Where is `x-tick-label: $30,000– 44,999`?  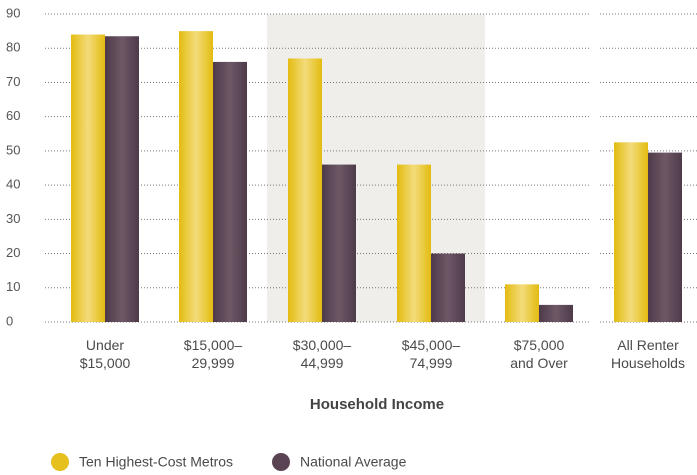 x-tick-label: $30,000– 44,999 is located at coordinates (322, 354).